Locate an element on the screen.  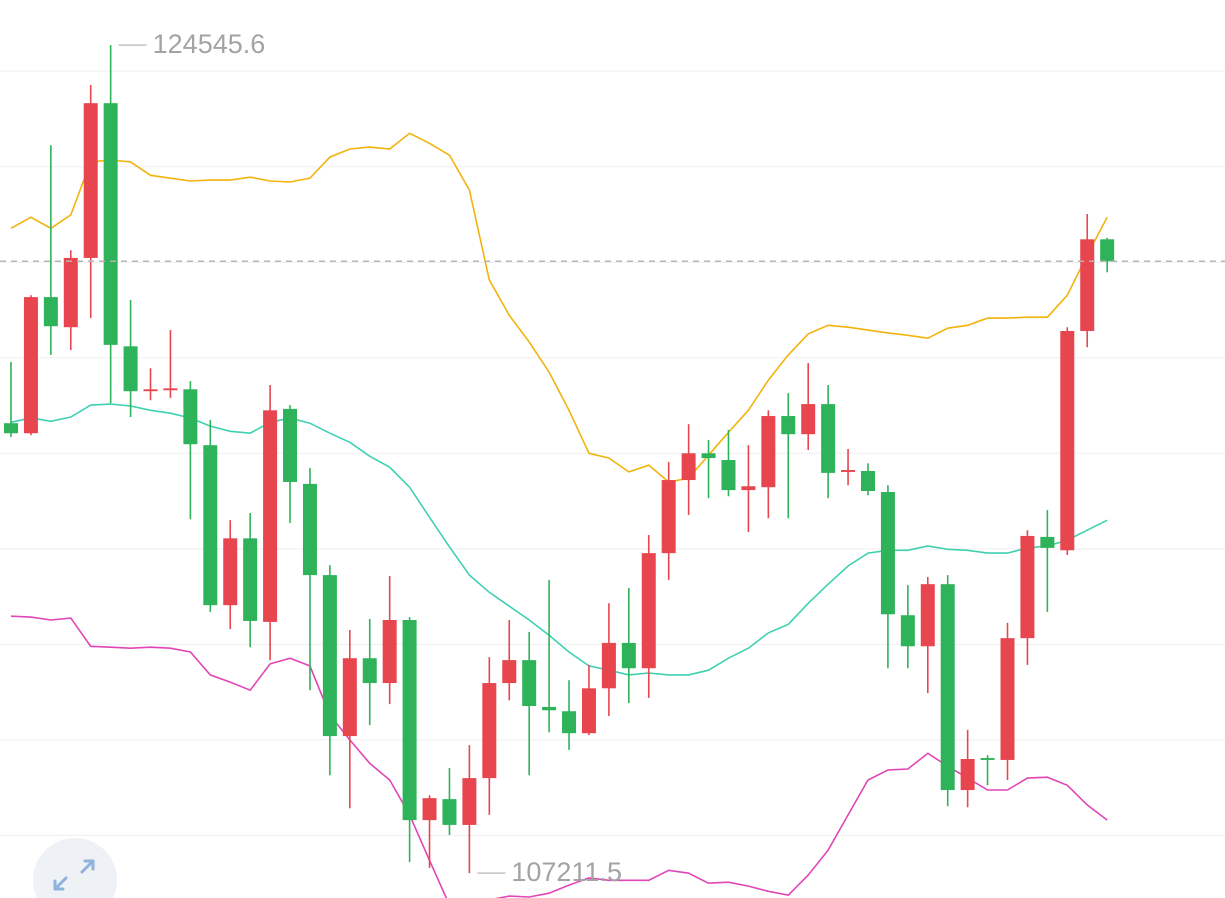
expand-button is located at coordinates (75, 868).